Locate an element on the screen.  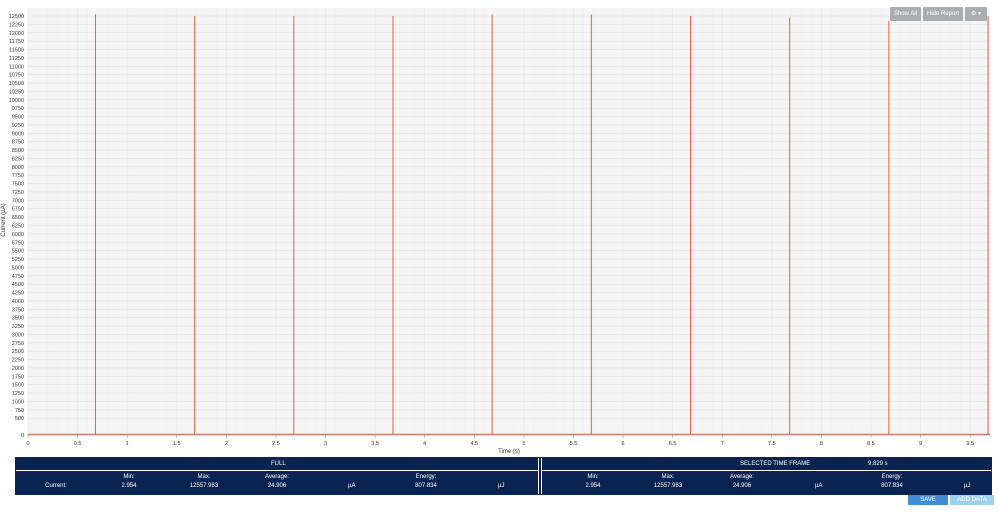
y-tick-label: 750 is located at coordinates (19, 411).